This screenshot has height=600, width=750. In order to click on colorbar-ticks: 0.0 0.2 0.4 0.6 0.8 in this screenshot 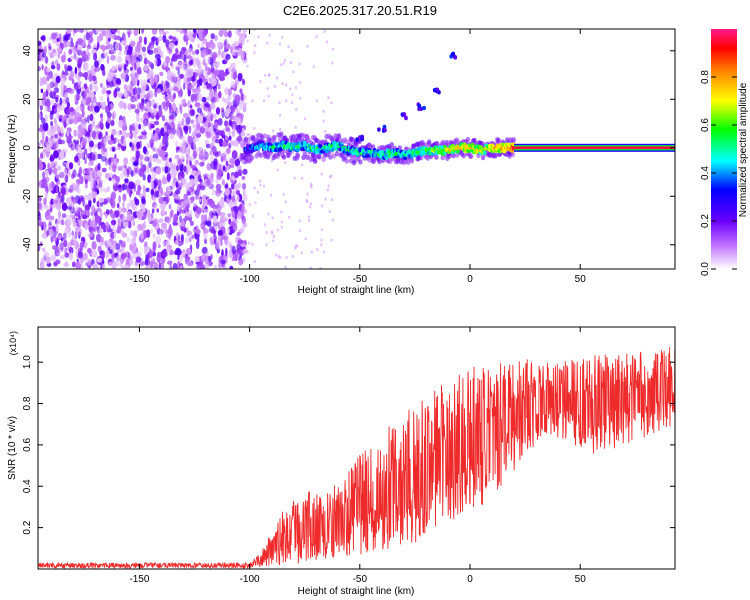, I will do `click(718, 173)`.